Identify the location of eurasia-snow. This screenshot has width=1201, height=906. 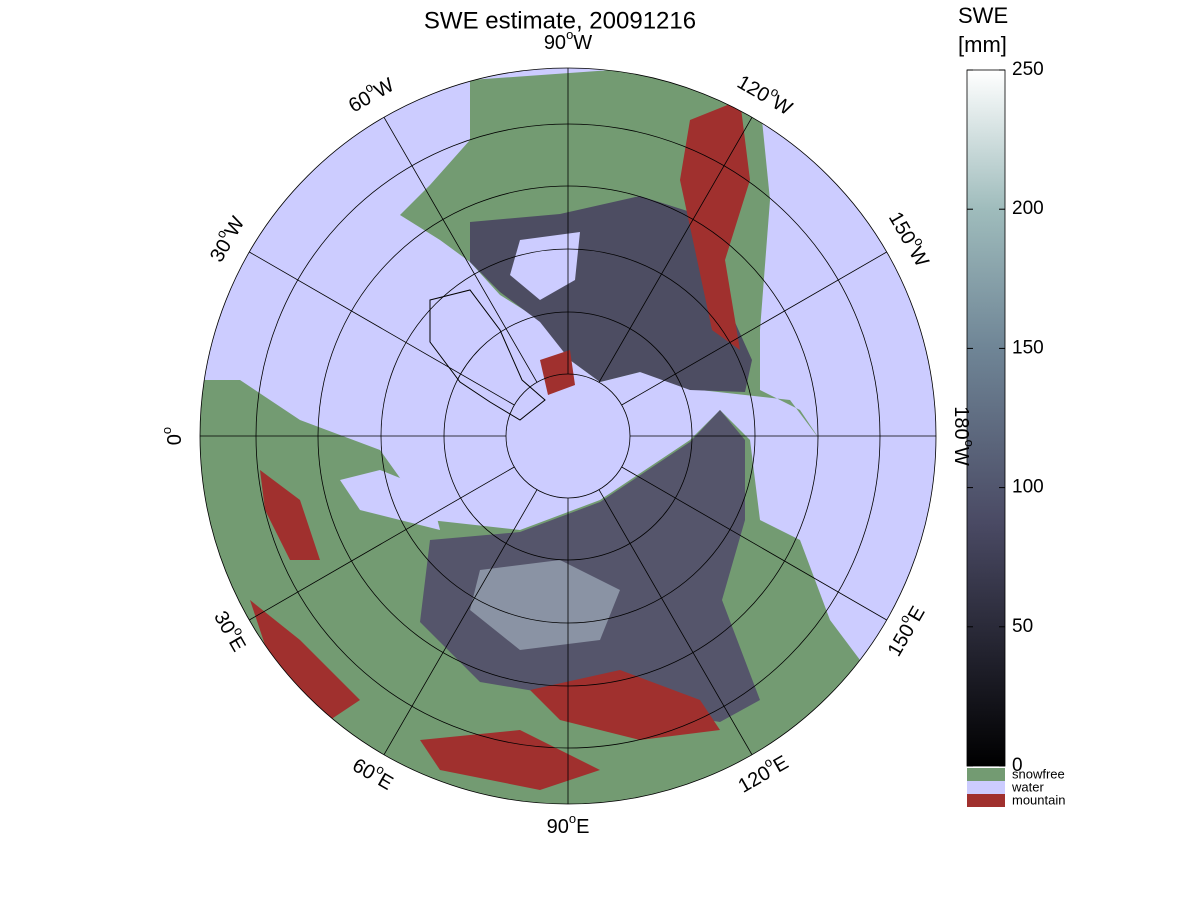
(590, 566).